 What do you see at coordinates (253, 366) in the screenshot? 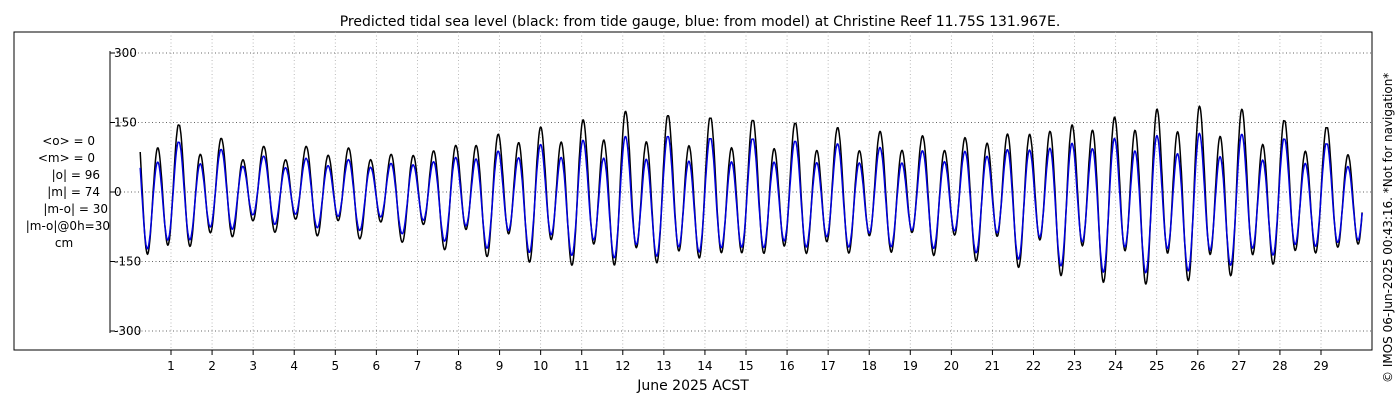
I see `x-tick-label: 3` at bounding box center [253, 366].